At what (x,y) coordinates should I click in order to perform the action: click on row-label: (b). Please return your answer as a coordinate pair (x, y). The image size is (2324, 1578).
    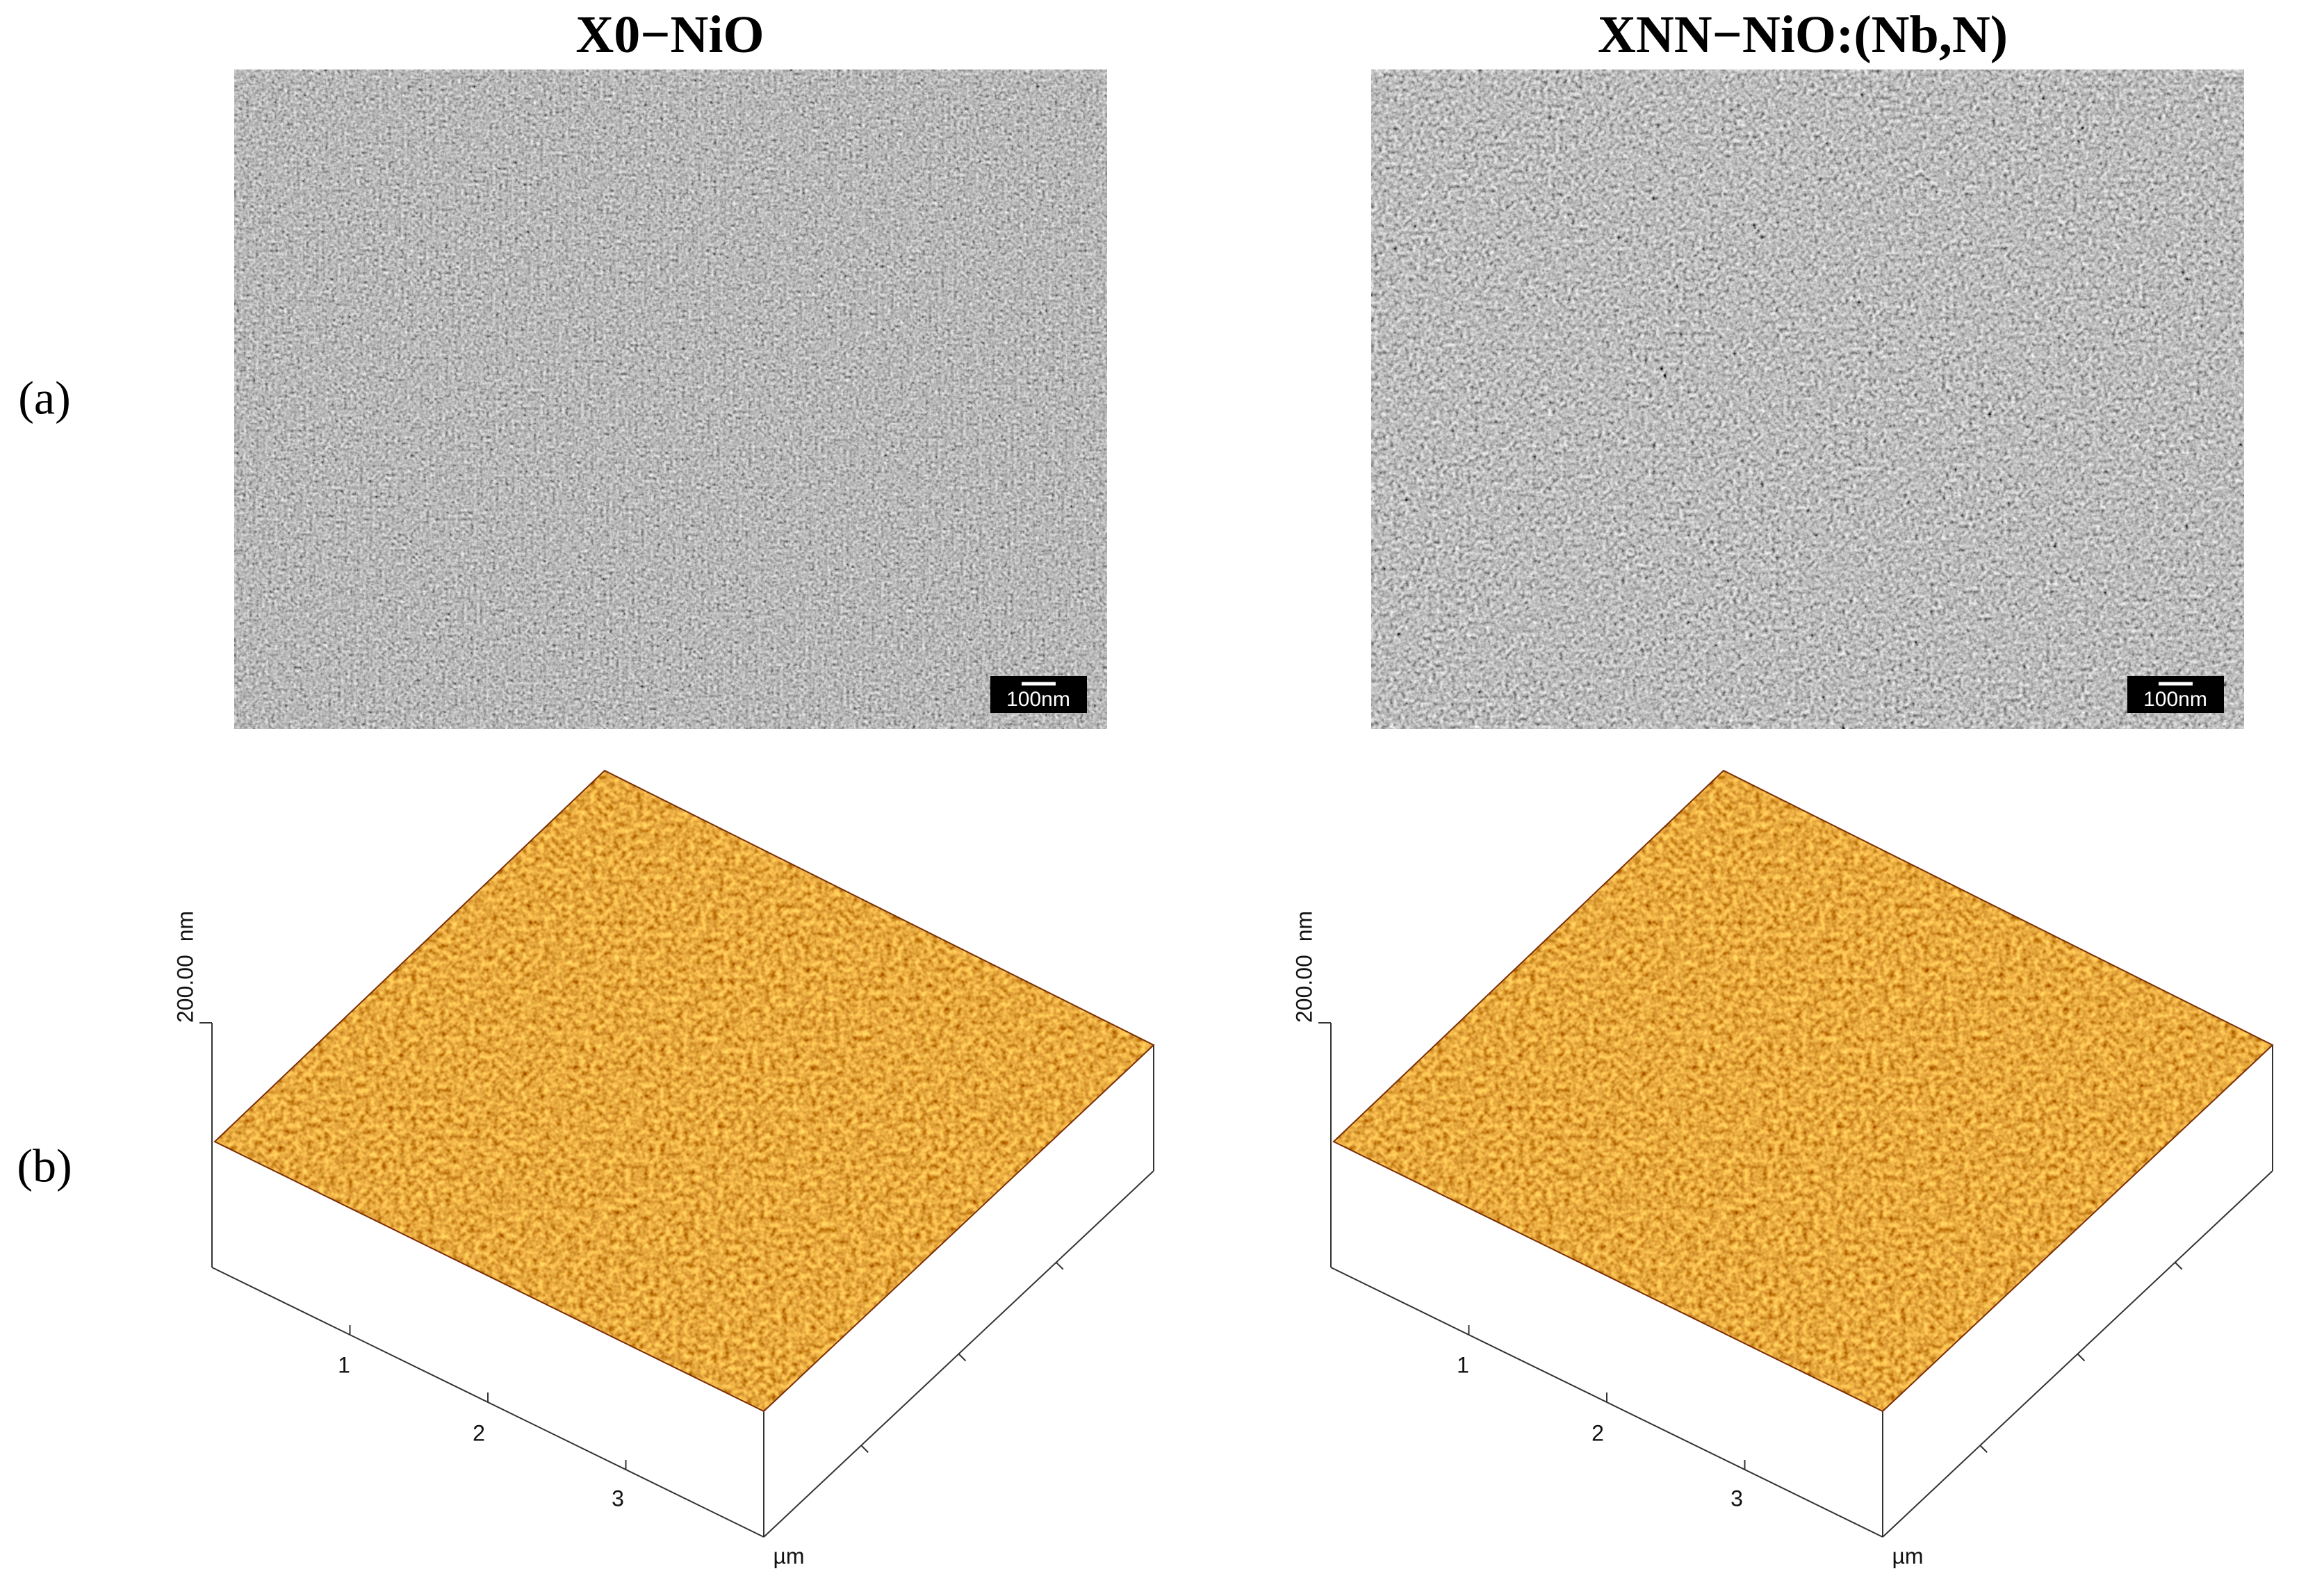
    Looking at the image, I should click on (44, 1166).